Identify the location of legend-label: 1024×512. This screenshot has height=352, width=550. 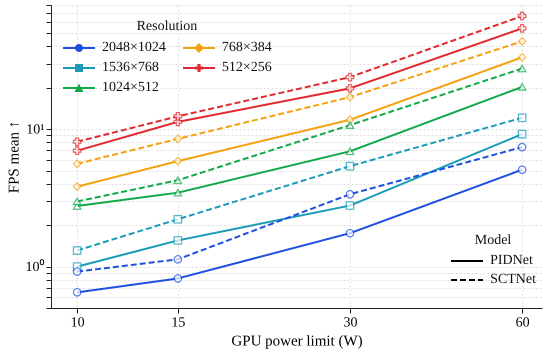
(130, 88).